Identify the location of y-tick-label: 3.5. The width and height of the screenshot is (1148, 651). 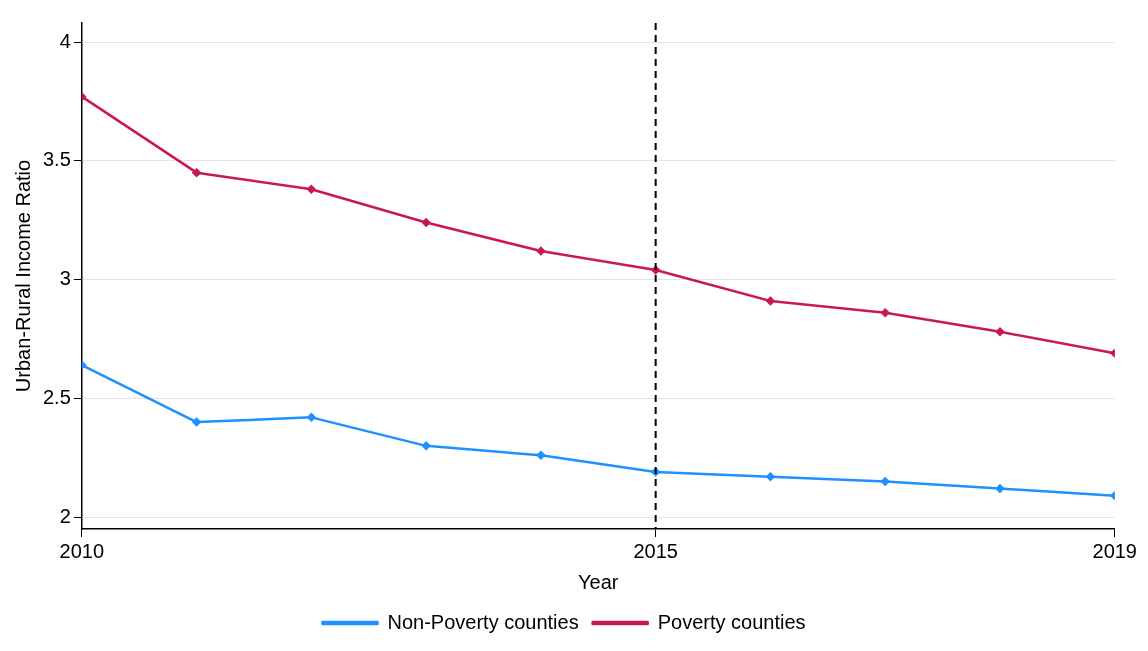
(56, 159).